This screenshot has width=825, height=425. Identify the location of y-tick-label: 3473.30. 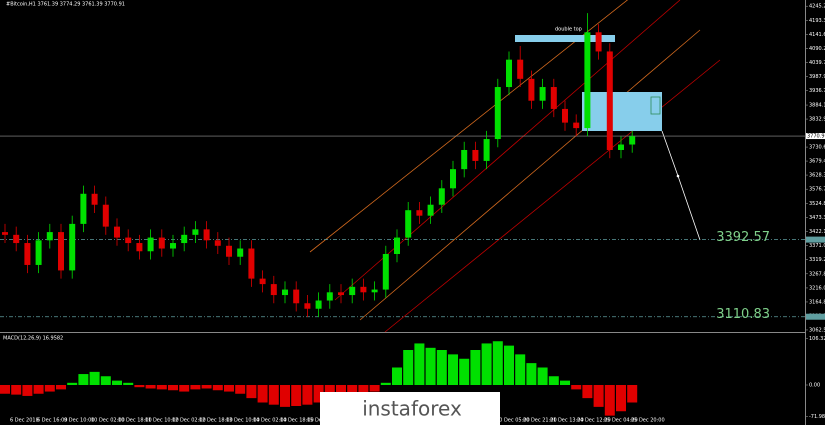
(817, 218).